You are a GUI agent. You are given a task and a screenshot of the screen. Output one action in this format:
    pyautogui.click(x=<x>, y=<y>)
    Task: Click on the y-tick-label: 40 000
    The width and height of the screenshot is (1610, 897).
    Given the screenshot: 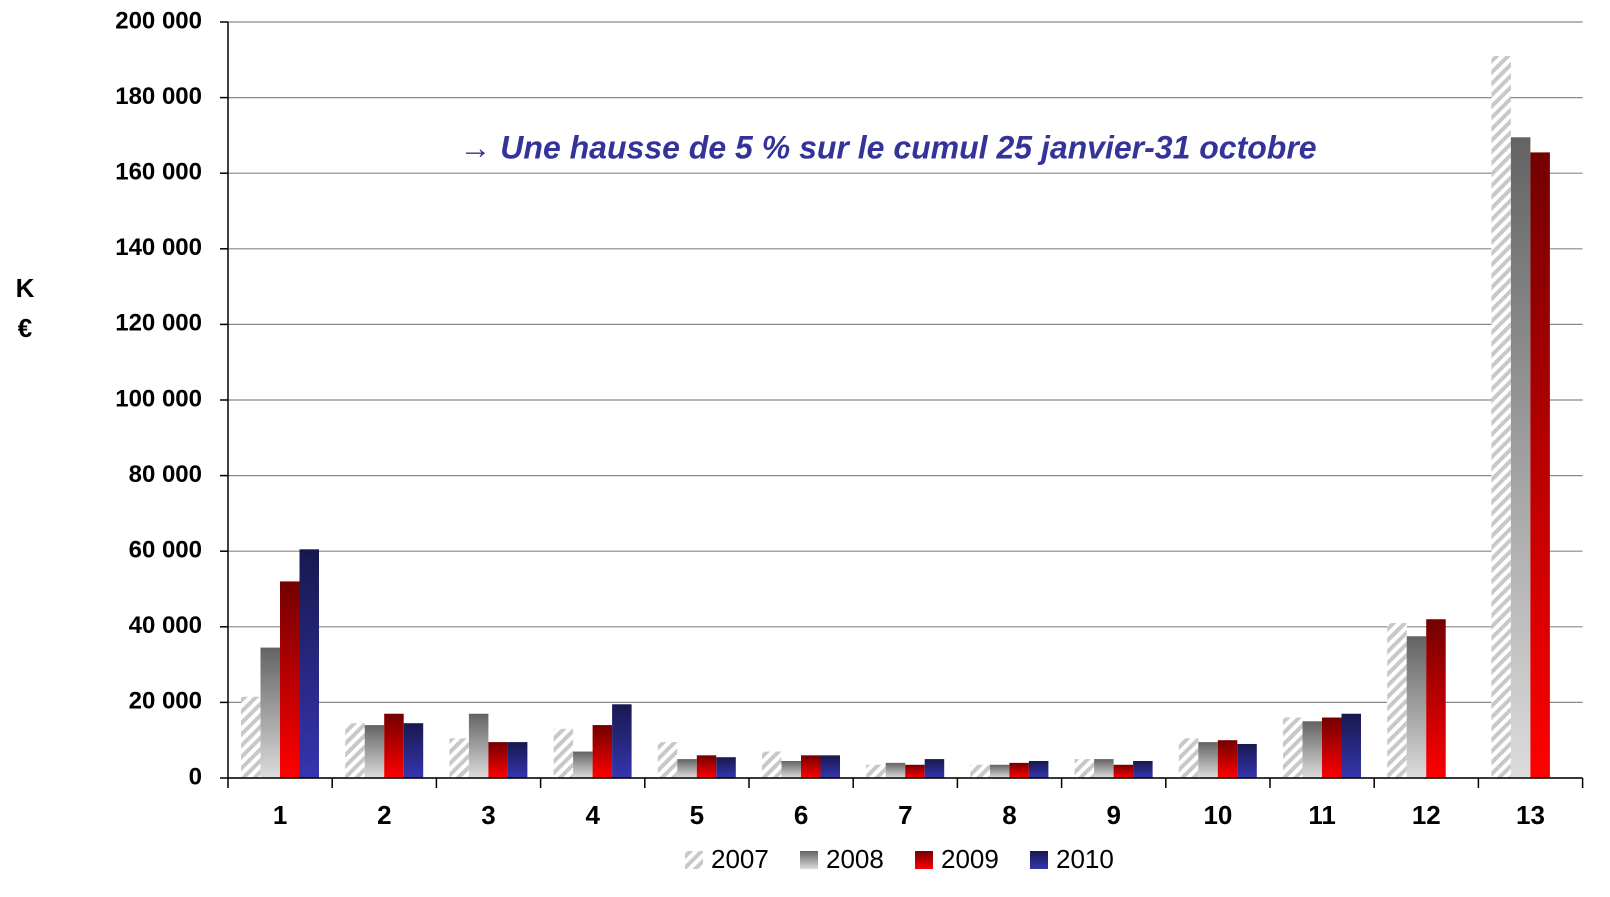 What is the action you would take?
    pyautogui.click(x=165, y=625)
    